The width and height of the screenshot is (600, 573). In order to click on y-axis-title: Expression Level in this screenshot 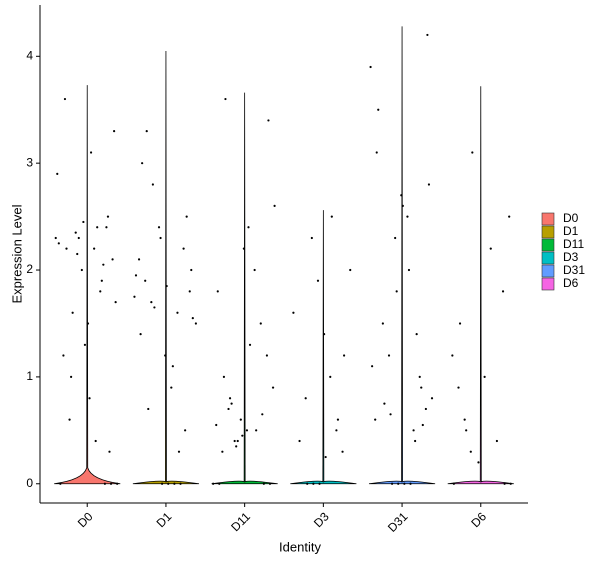, I will do `click(16, 253)`.